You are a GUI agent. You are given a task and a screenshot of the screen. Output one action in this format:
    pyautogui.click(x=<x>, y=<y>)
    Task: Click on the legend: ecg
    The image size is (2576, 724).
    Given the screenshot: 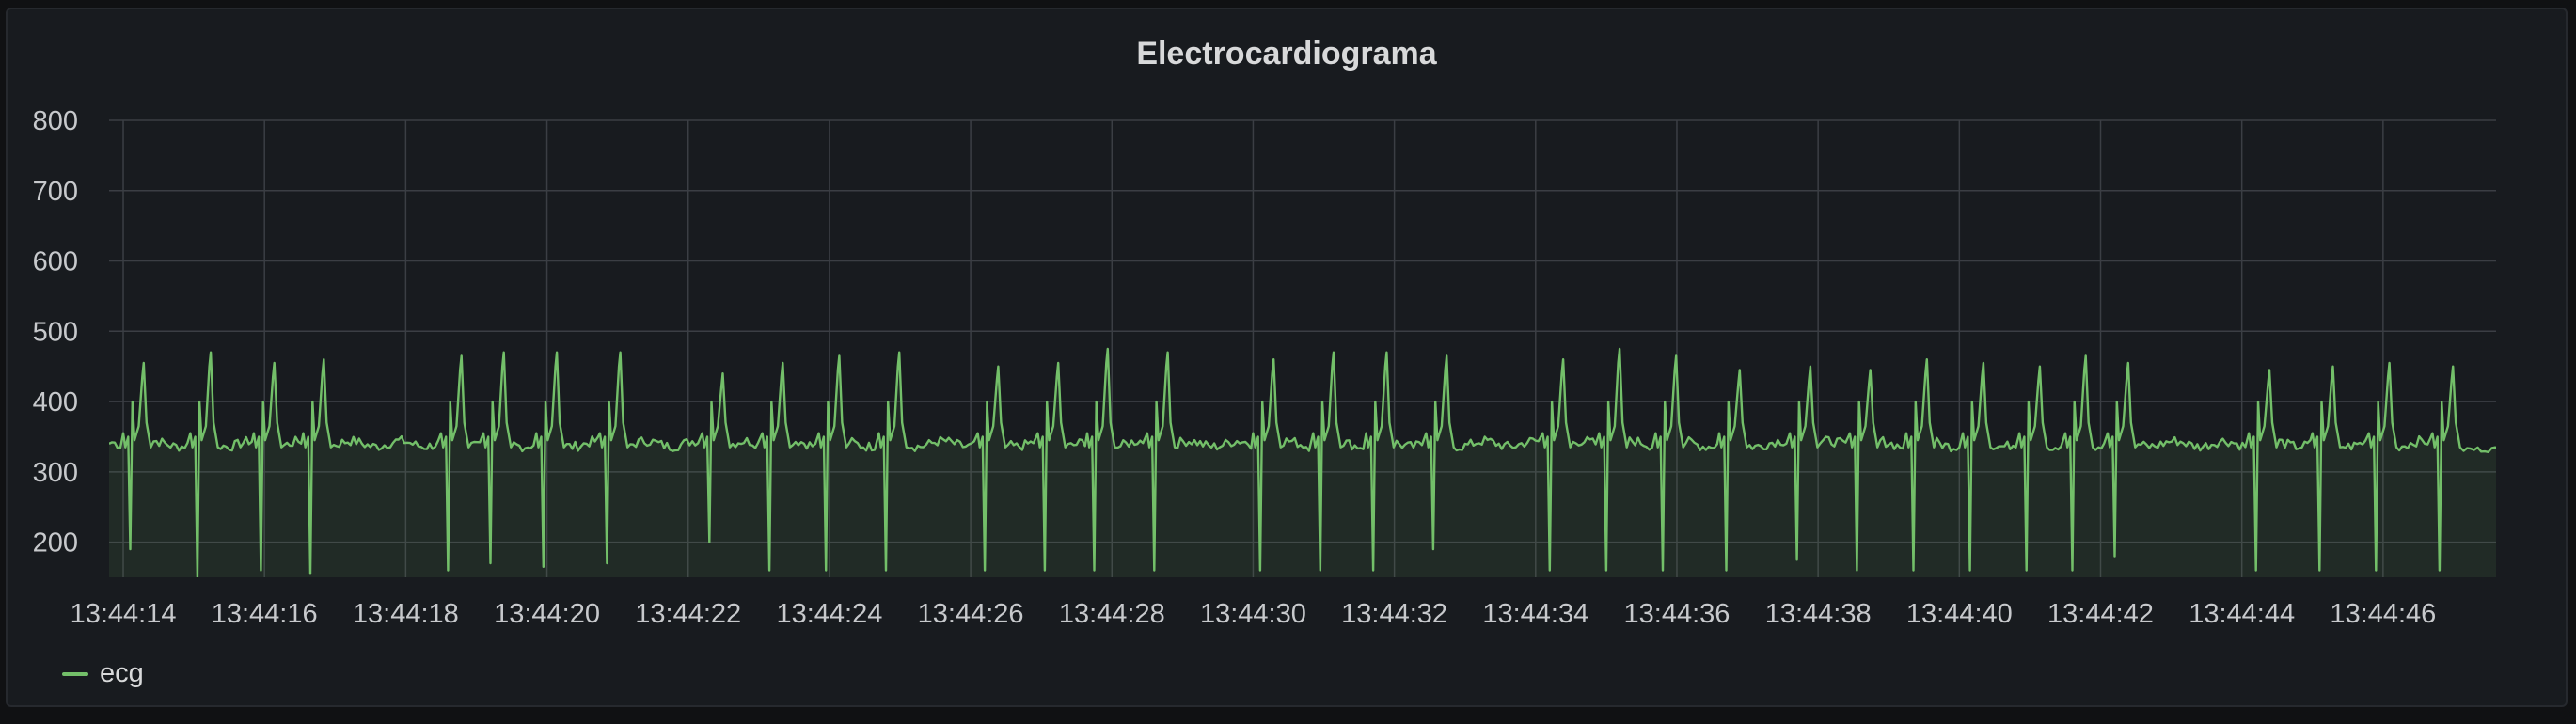 What is the action you would take?
    pyautogui.click(x=103, y=673)
    